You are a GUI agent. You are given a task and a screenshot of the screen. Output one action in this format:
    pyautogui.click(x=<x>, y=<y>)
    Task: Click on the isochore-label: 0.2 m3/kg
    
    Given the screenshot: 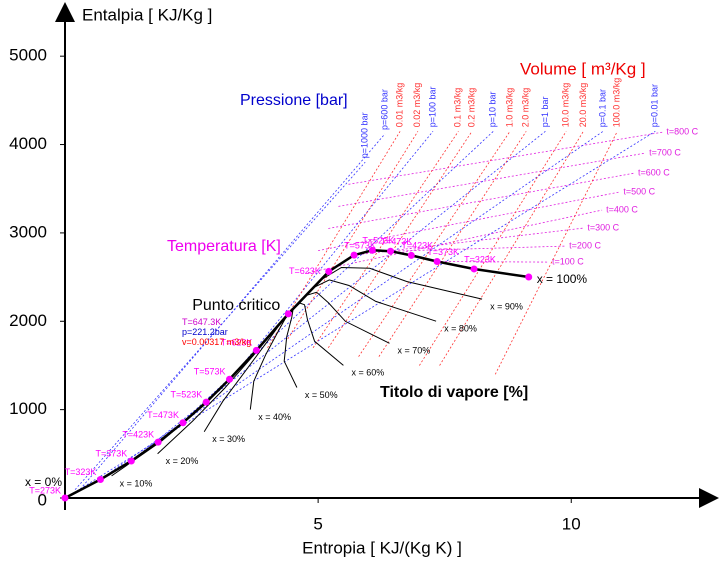 What is the action you would take?
    pyautogui.click(x=471, y=108)
    